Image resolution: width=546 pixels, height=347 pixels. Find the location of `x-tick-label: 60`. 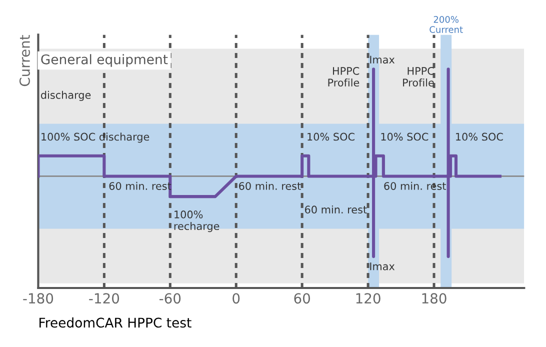

x-tick-label: 60 is located at coordinates (302, 298).